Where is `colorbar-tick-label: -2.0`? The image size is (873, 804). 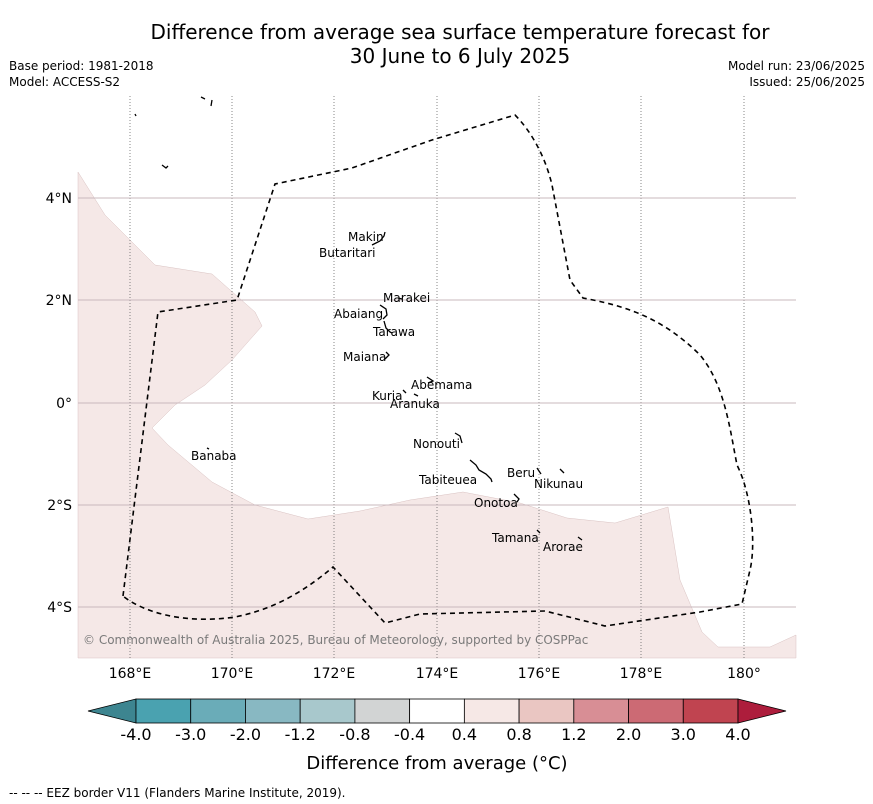
colorbar-tick-label: -2.0 is located at coordinates (245, 734).